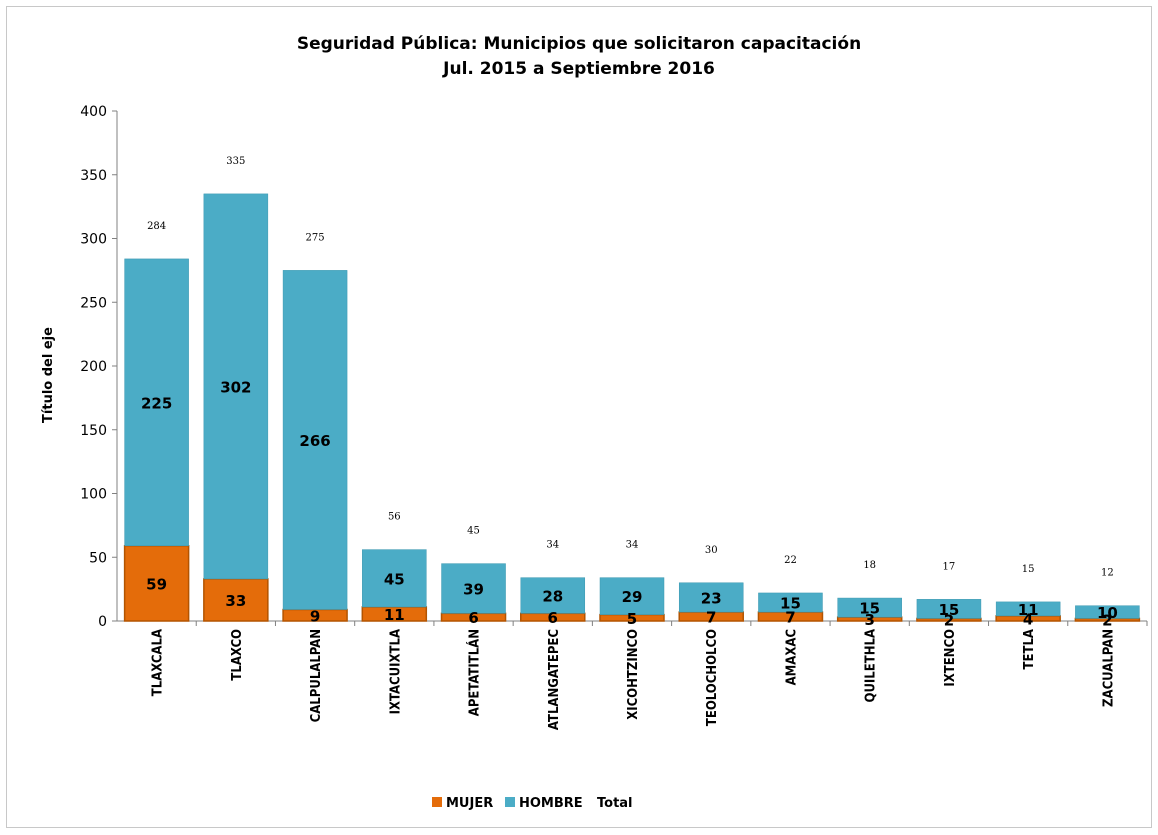 Image resolution: width=1158 pixels, height=835 pixels. I want to click on legend-label: HOMBRE, so click(551, 803).